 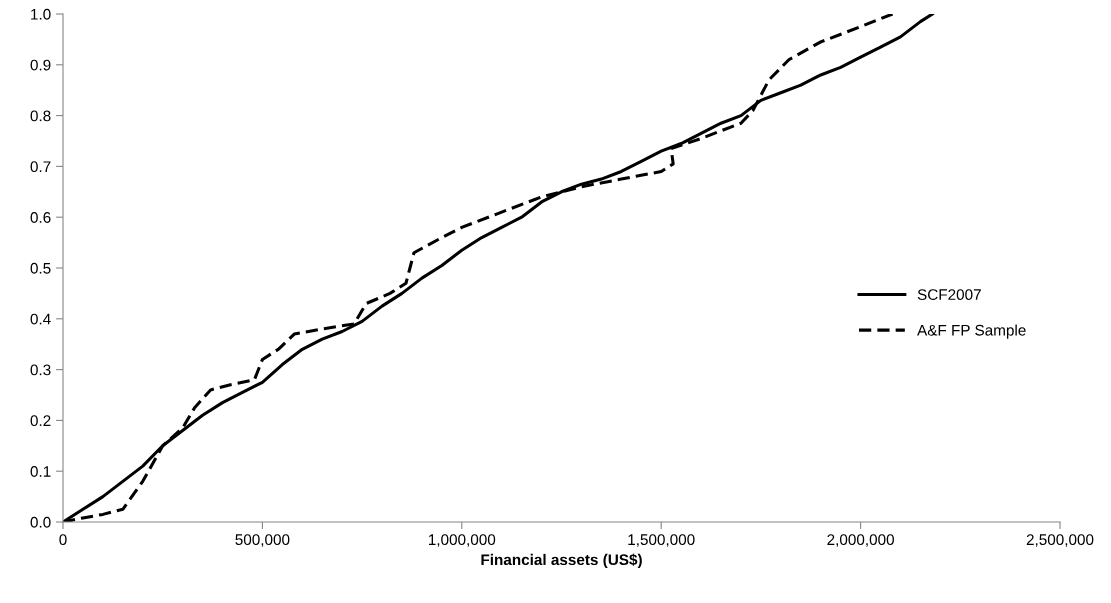 I want to click on x-tick-label: 1,000,000, so click(x=462, y=540).